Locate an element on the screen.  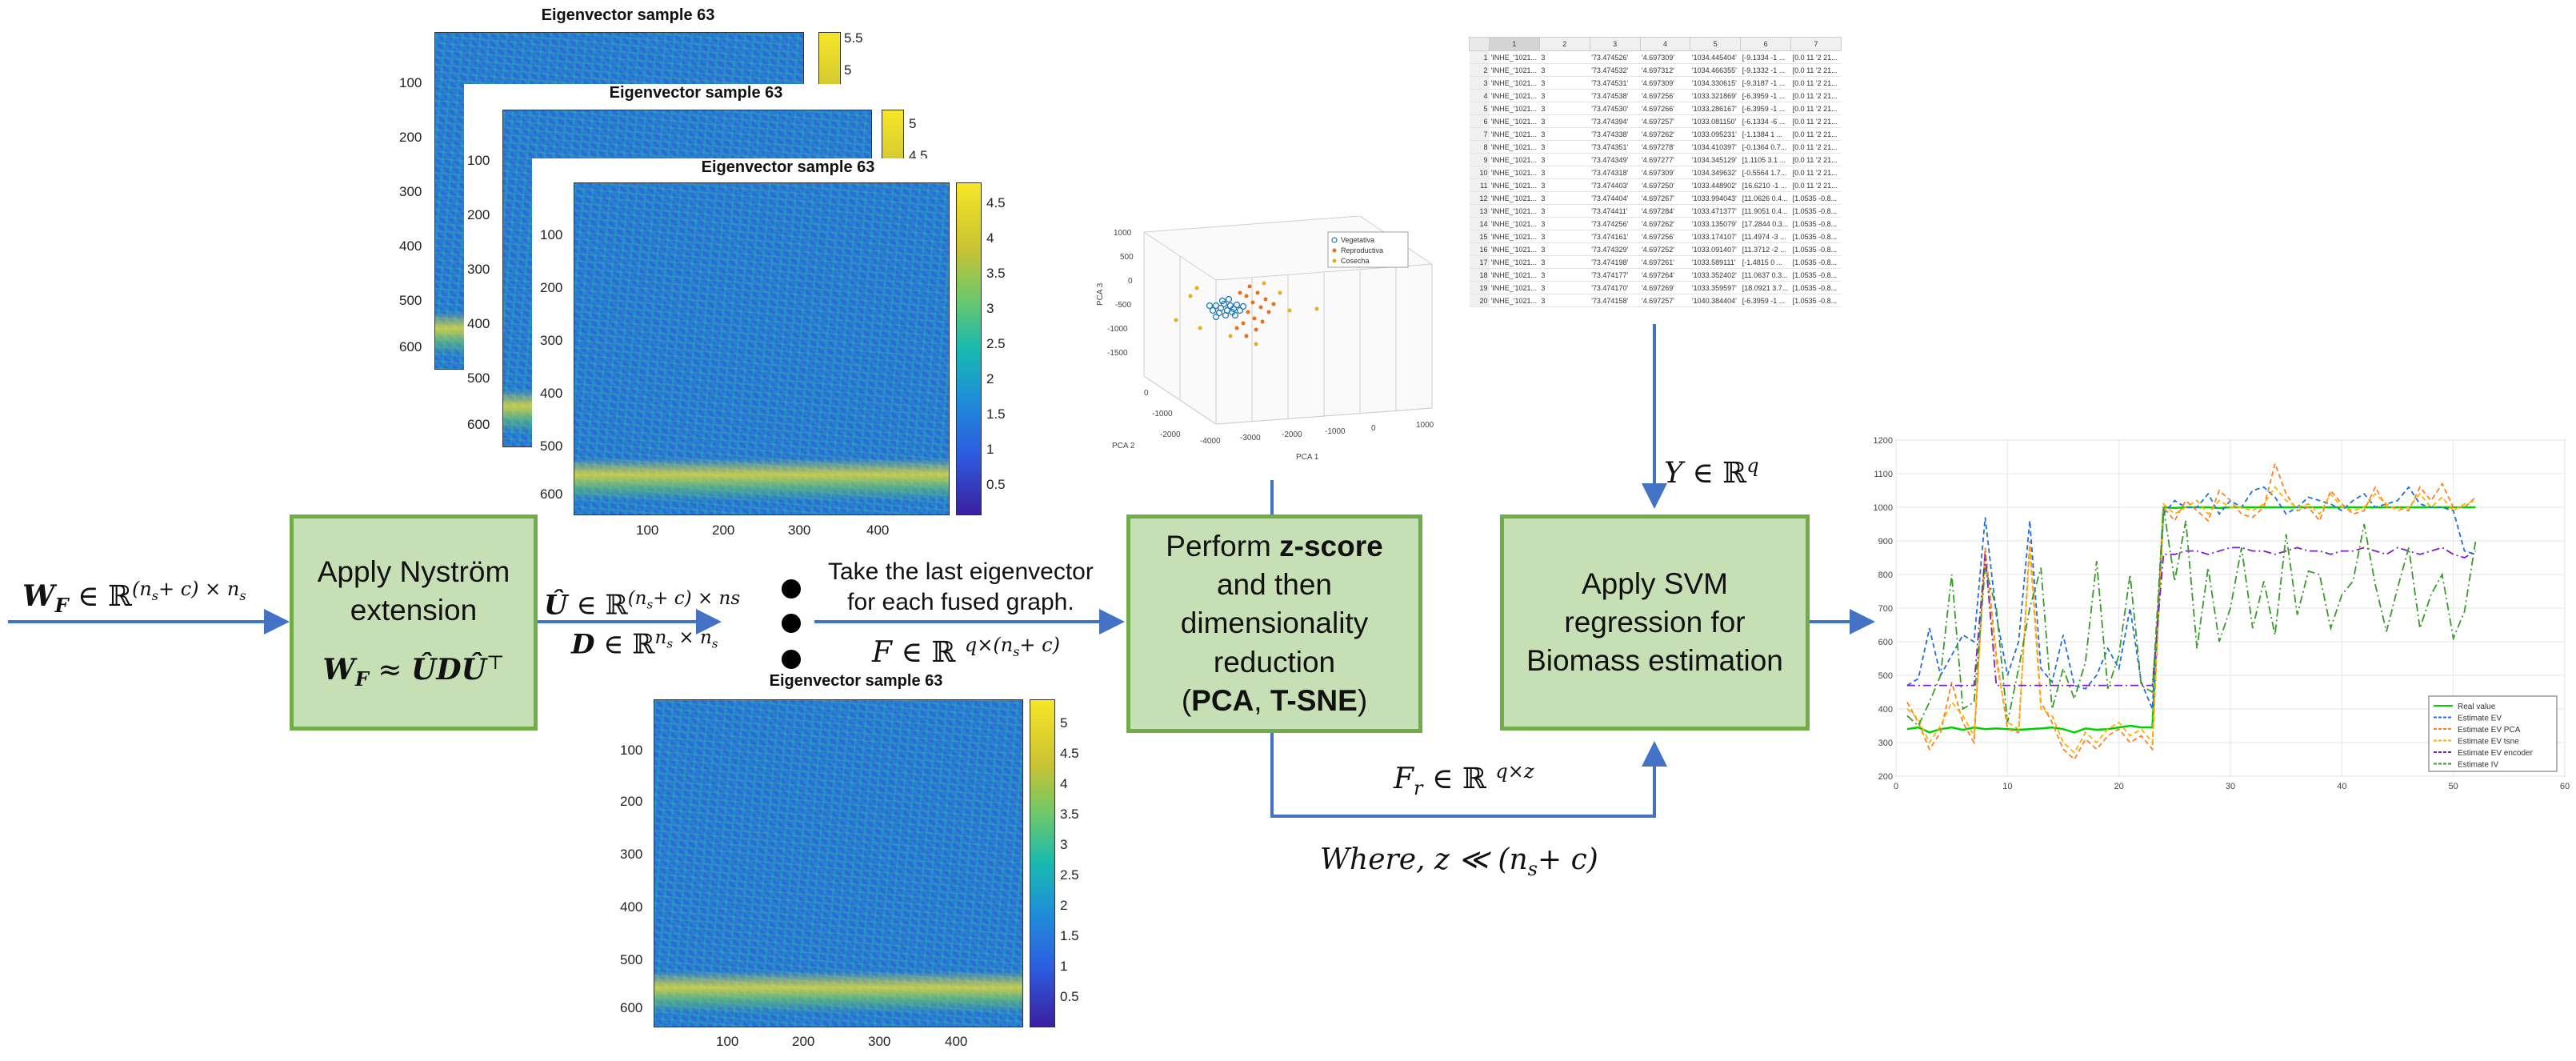
spreadsheet-column-header: 1 is located at coordinates (1514, 44).